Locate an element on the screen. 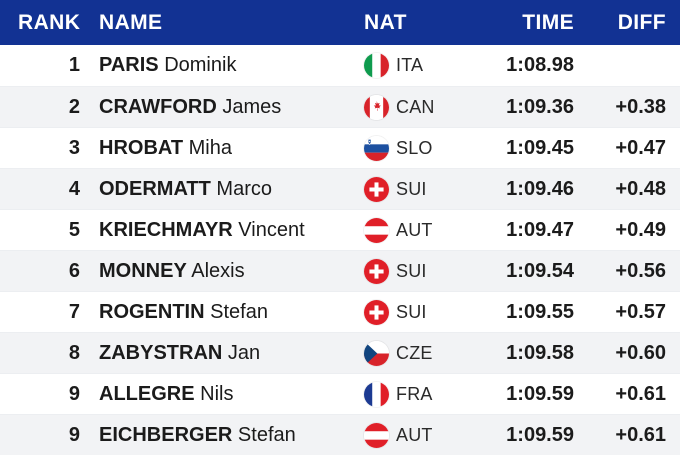 The image size is (680, 455). cell-nat: SLO is located at coordinates (409, 148).